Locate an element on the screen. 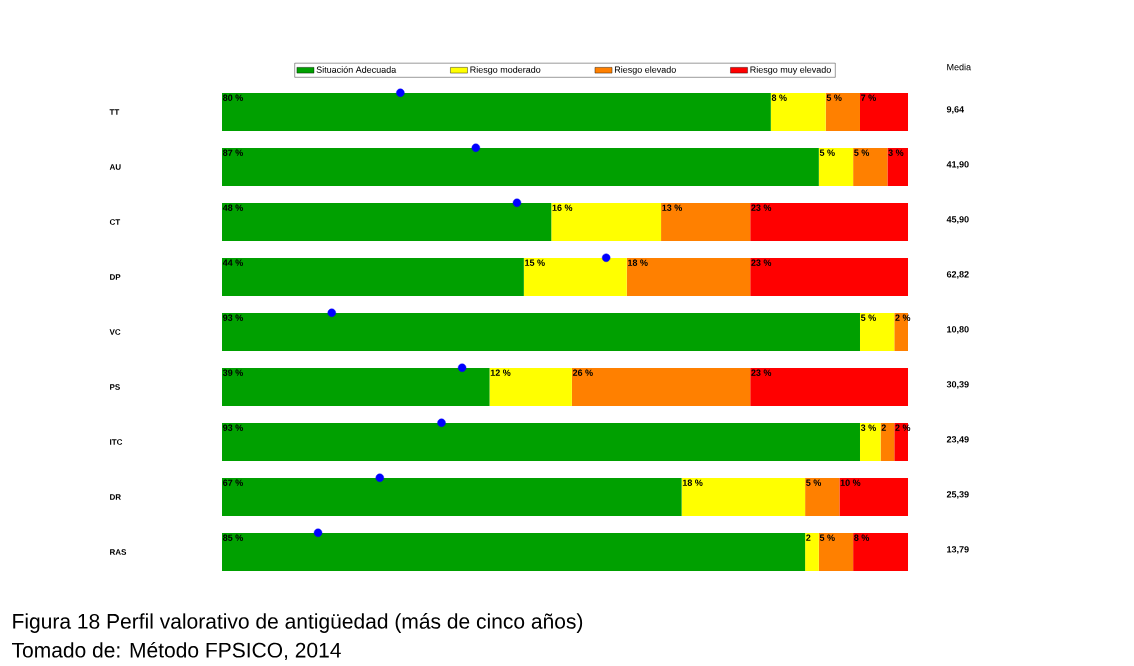 The height and width of the screenshot is (666, 1134). y-tick-label: TT is located at coordinates (114, 112).